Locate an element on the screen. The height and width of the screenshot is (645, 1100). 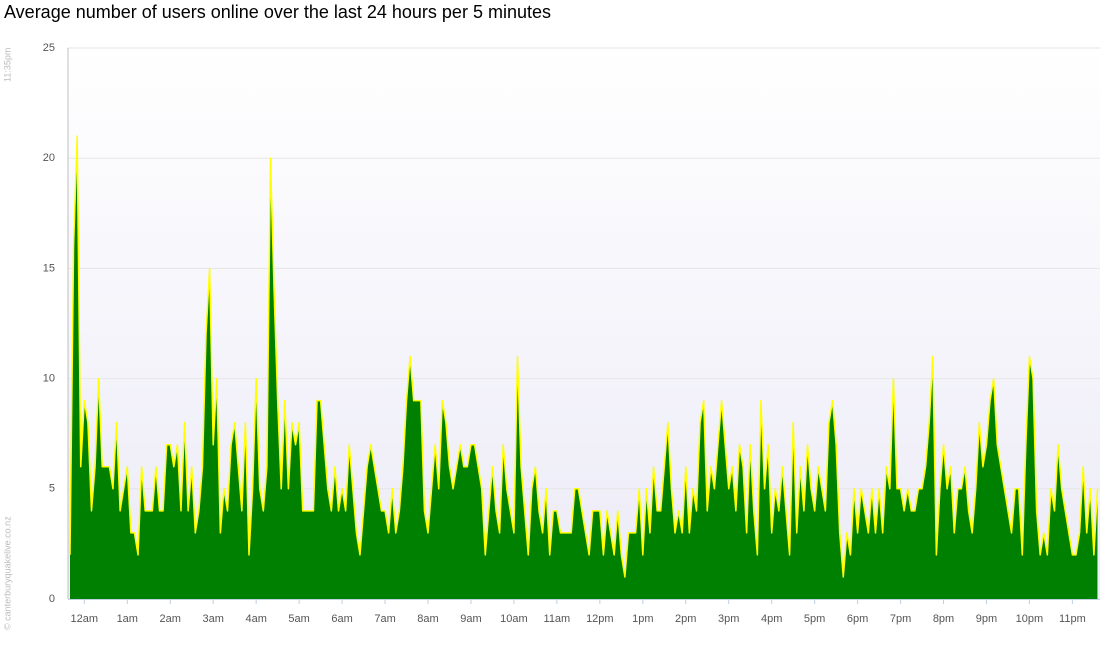
x-tick-label: 10pm is located at coordinates (1030, 619).